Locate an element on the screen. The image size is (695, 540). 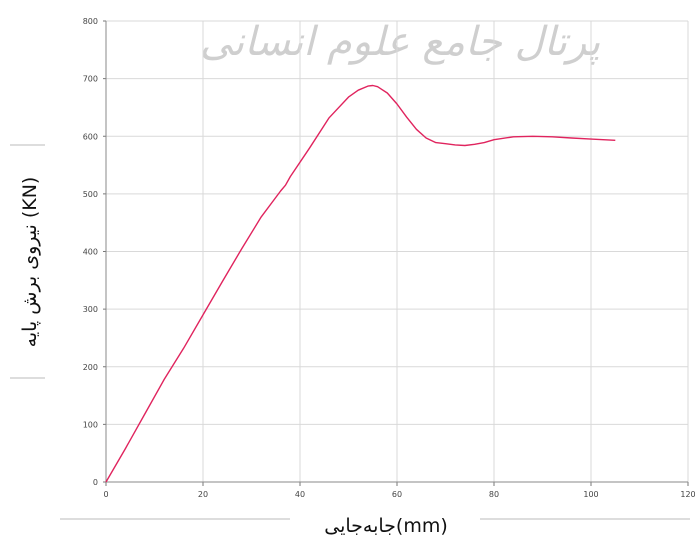
y-tick-label: 300 is located at coordinates (90, 309).